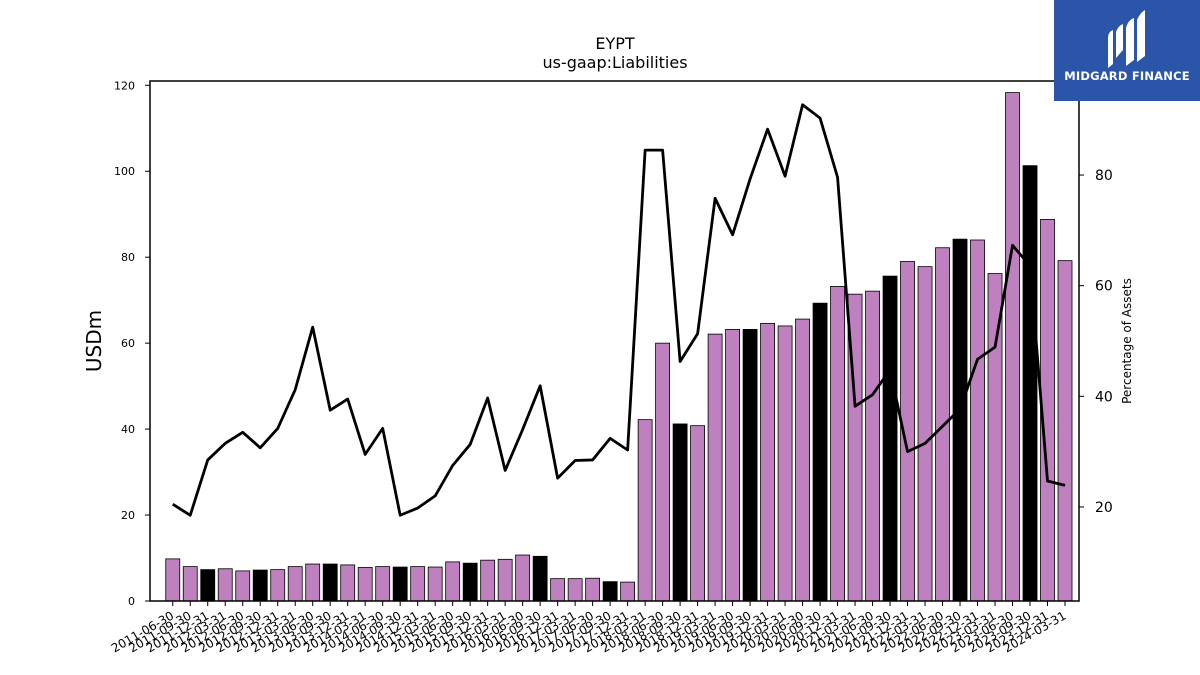 The width and height of the screenshot is (1200, 675). I want to click on y-tick-label: 100, so click(124, 171).